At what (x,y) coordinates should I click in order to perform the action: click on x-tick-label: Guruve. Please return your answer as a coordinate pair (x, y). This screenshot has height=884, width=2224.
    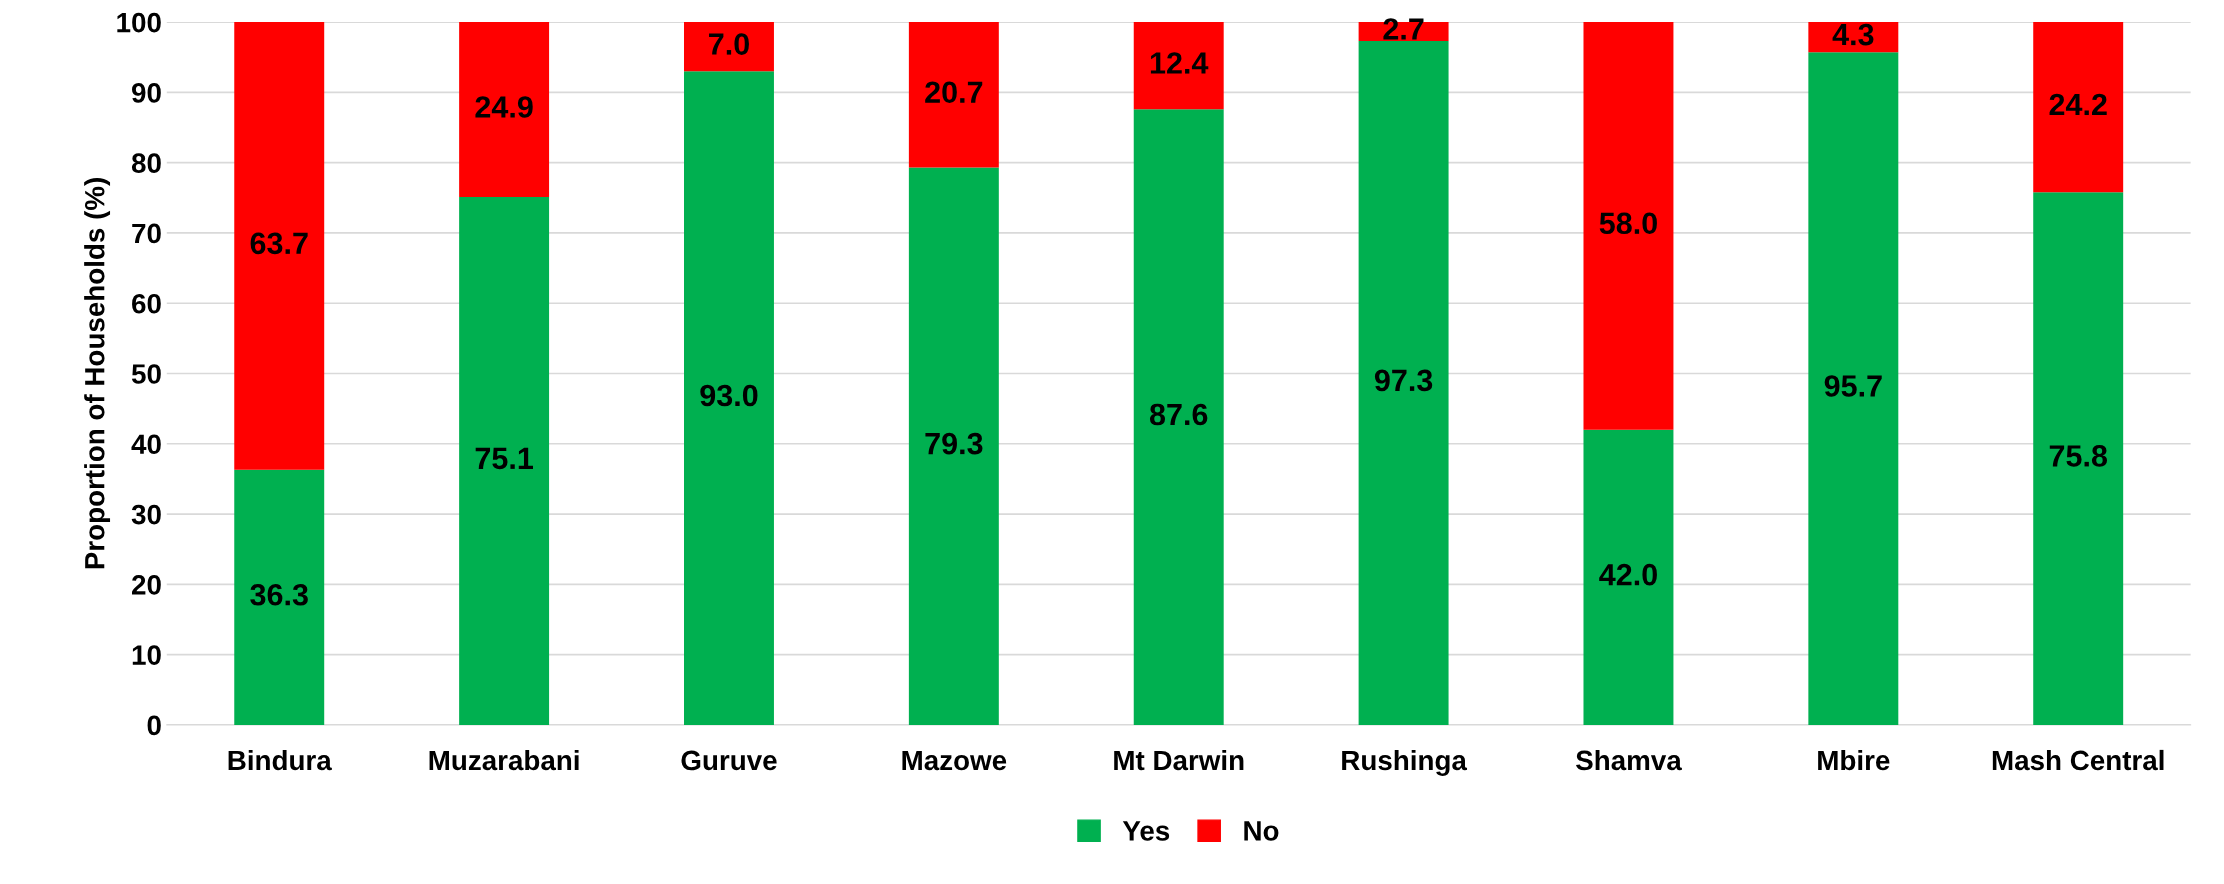
    Looking at the image, I should click on (729, 760).